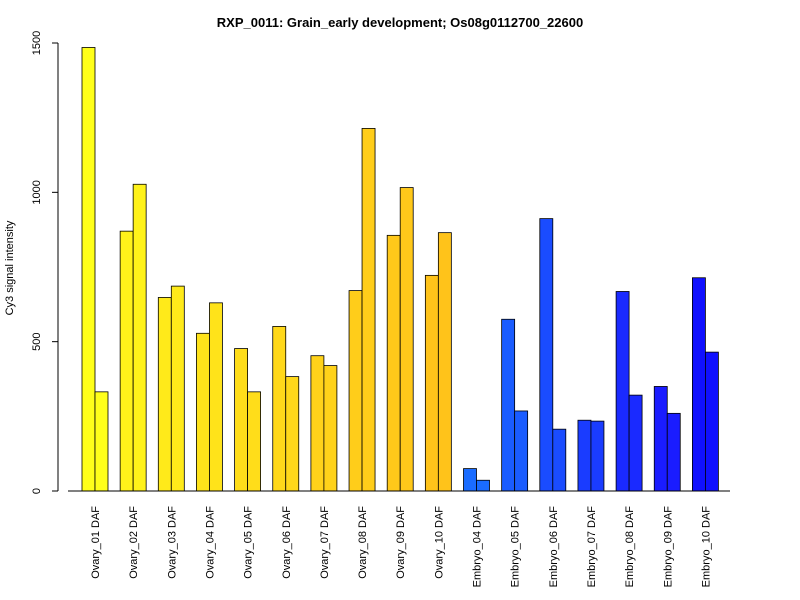 This screenshot has height=600, width=800. I want to click on x-tick-label: Embryo_09 DAF, so click(668, 547).